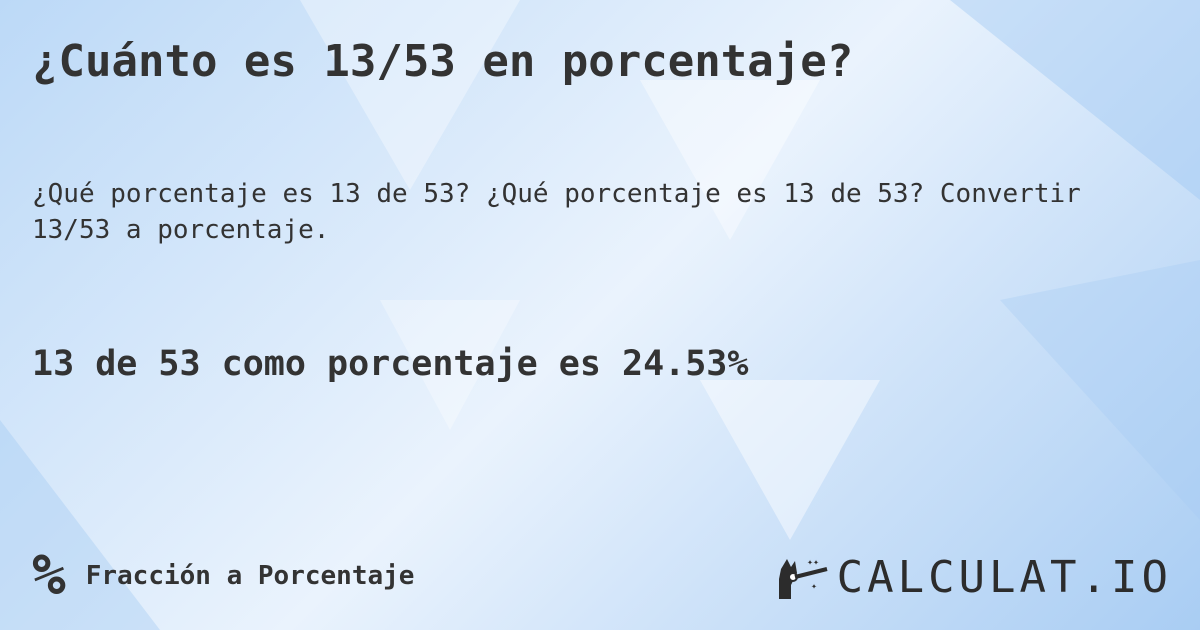 Image resolution: width=1200 pixels, height=630 pixels. What do you see at coordinates (803, 578) in the screenshot?
I see `magic-hand-icon: ✦✦ ✦` at bounding box center [803, 578].